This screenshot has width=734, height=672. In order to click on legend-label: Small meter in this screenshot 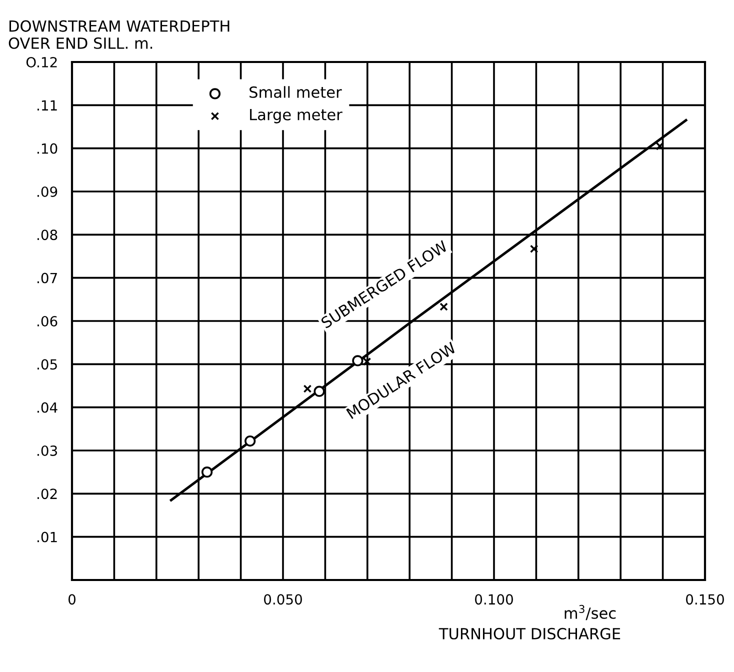, I will do `click(296, 92)`.